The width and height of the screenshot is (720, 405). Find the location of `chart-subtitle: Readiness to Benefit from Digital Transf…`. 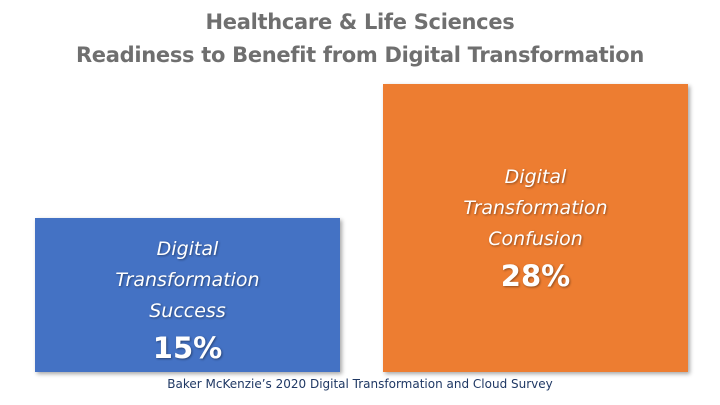

chart-subtitle: Readiness to Benefit from Digital Transf… is located at coordinates (360, 55).